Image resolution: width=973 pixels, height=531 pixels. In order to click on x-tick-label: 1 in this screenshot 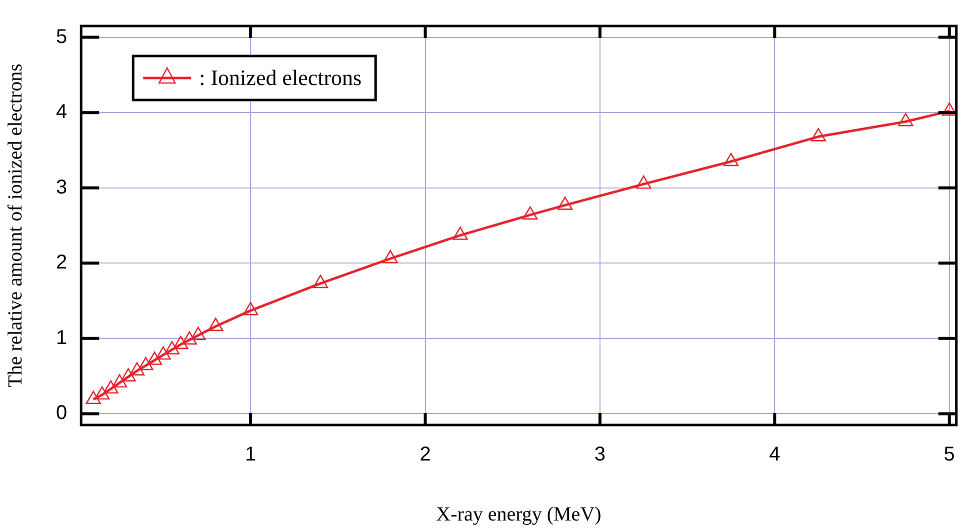, I will do `click(250, 455)`.